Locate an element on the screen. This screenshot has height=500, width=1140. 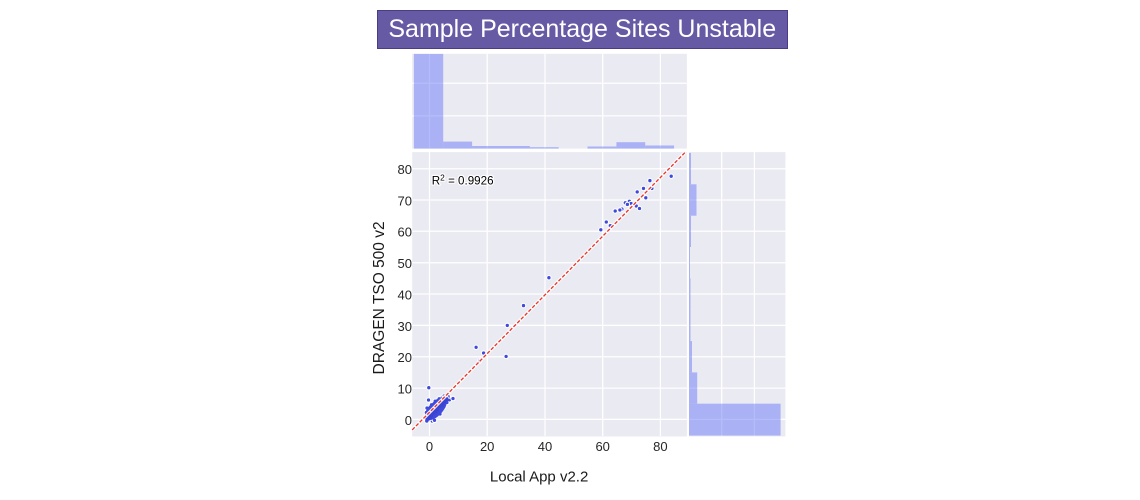
svg-text: 50 is located at coordinates (405, 263).